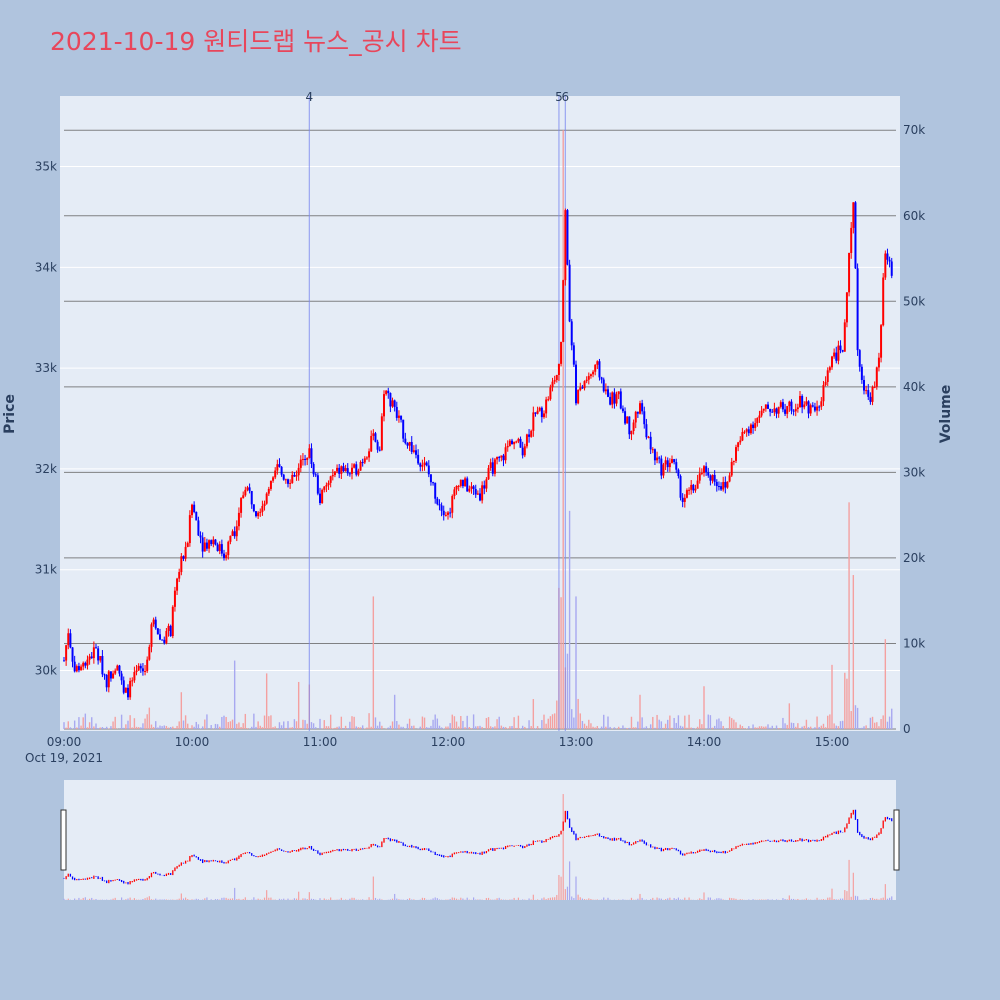 The image size is (1000, 1000). What do you see at coordinates (559, 97) in the screenshot?
I see `news-marker-label: 5` at bounding box center [559, 97].